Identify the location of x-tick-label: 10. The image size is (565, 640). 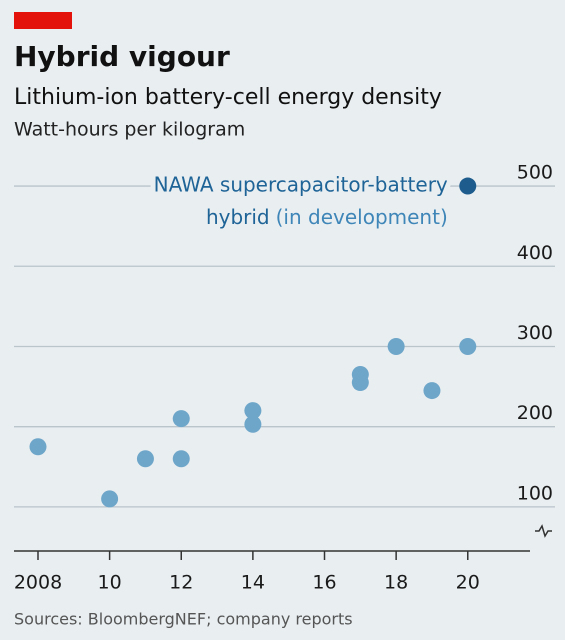
(110, 583).